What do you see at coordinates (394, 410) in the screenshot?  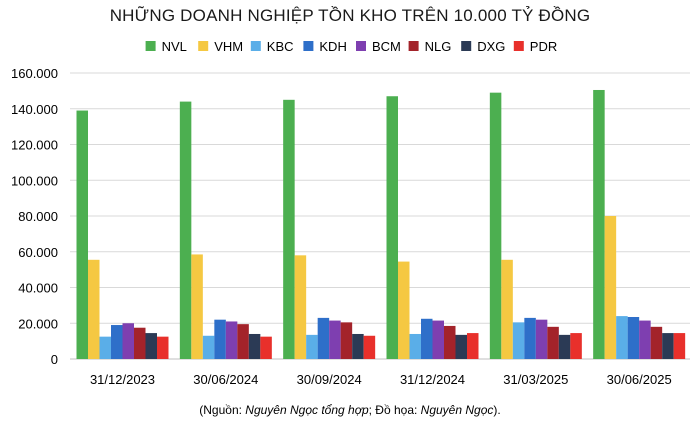 I see `source-mid: ; Đồ họa:` at bounding box center [394, 410].